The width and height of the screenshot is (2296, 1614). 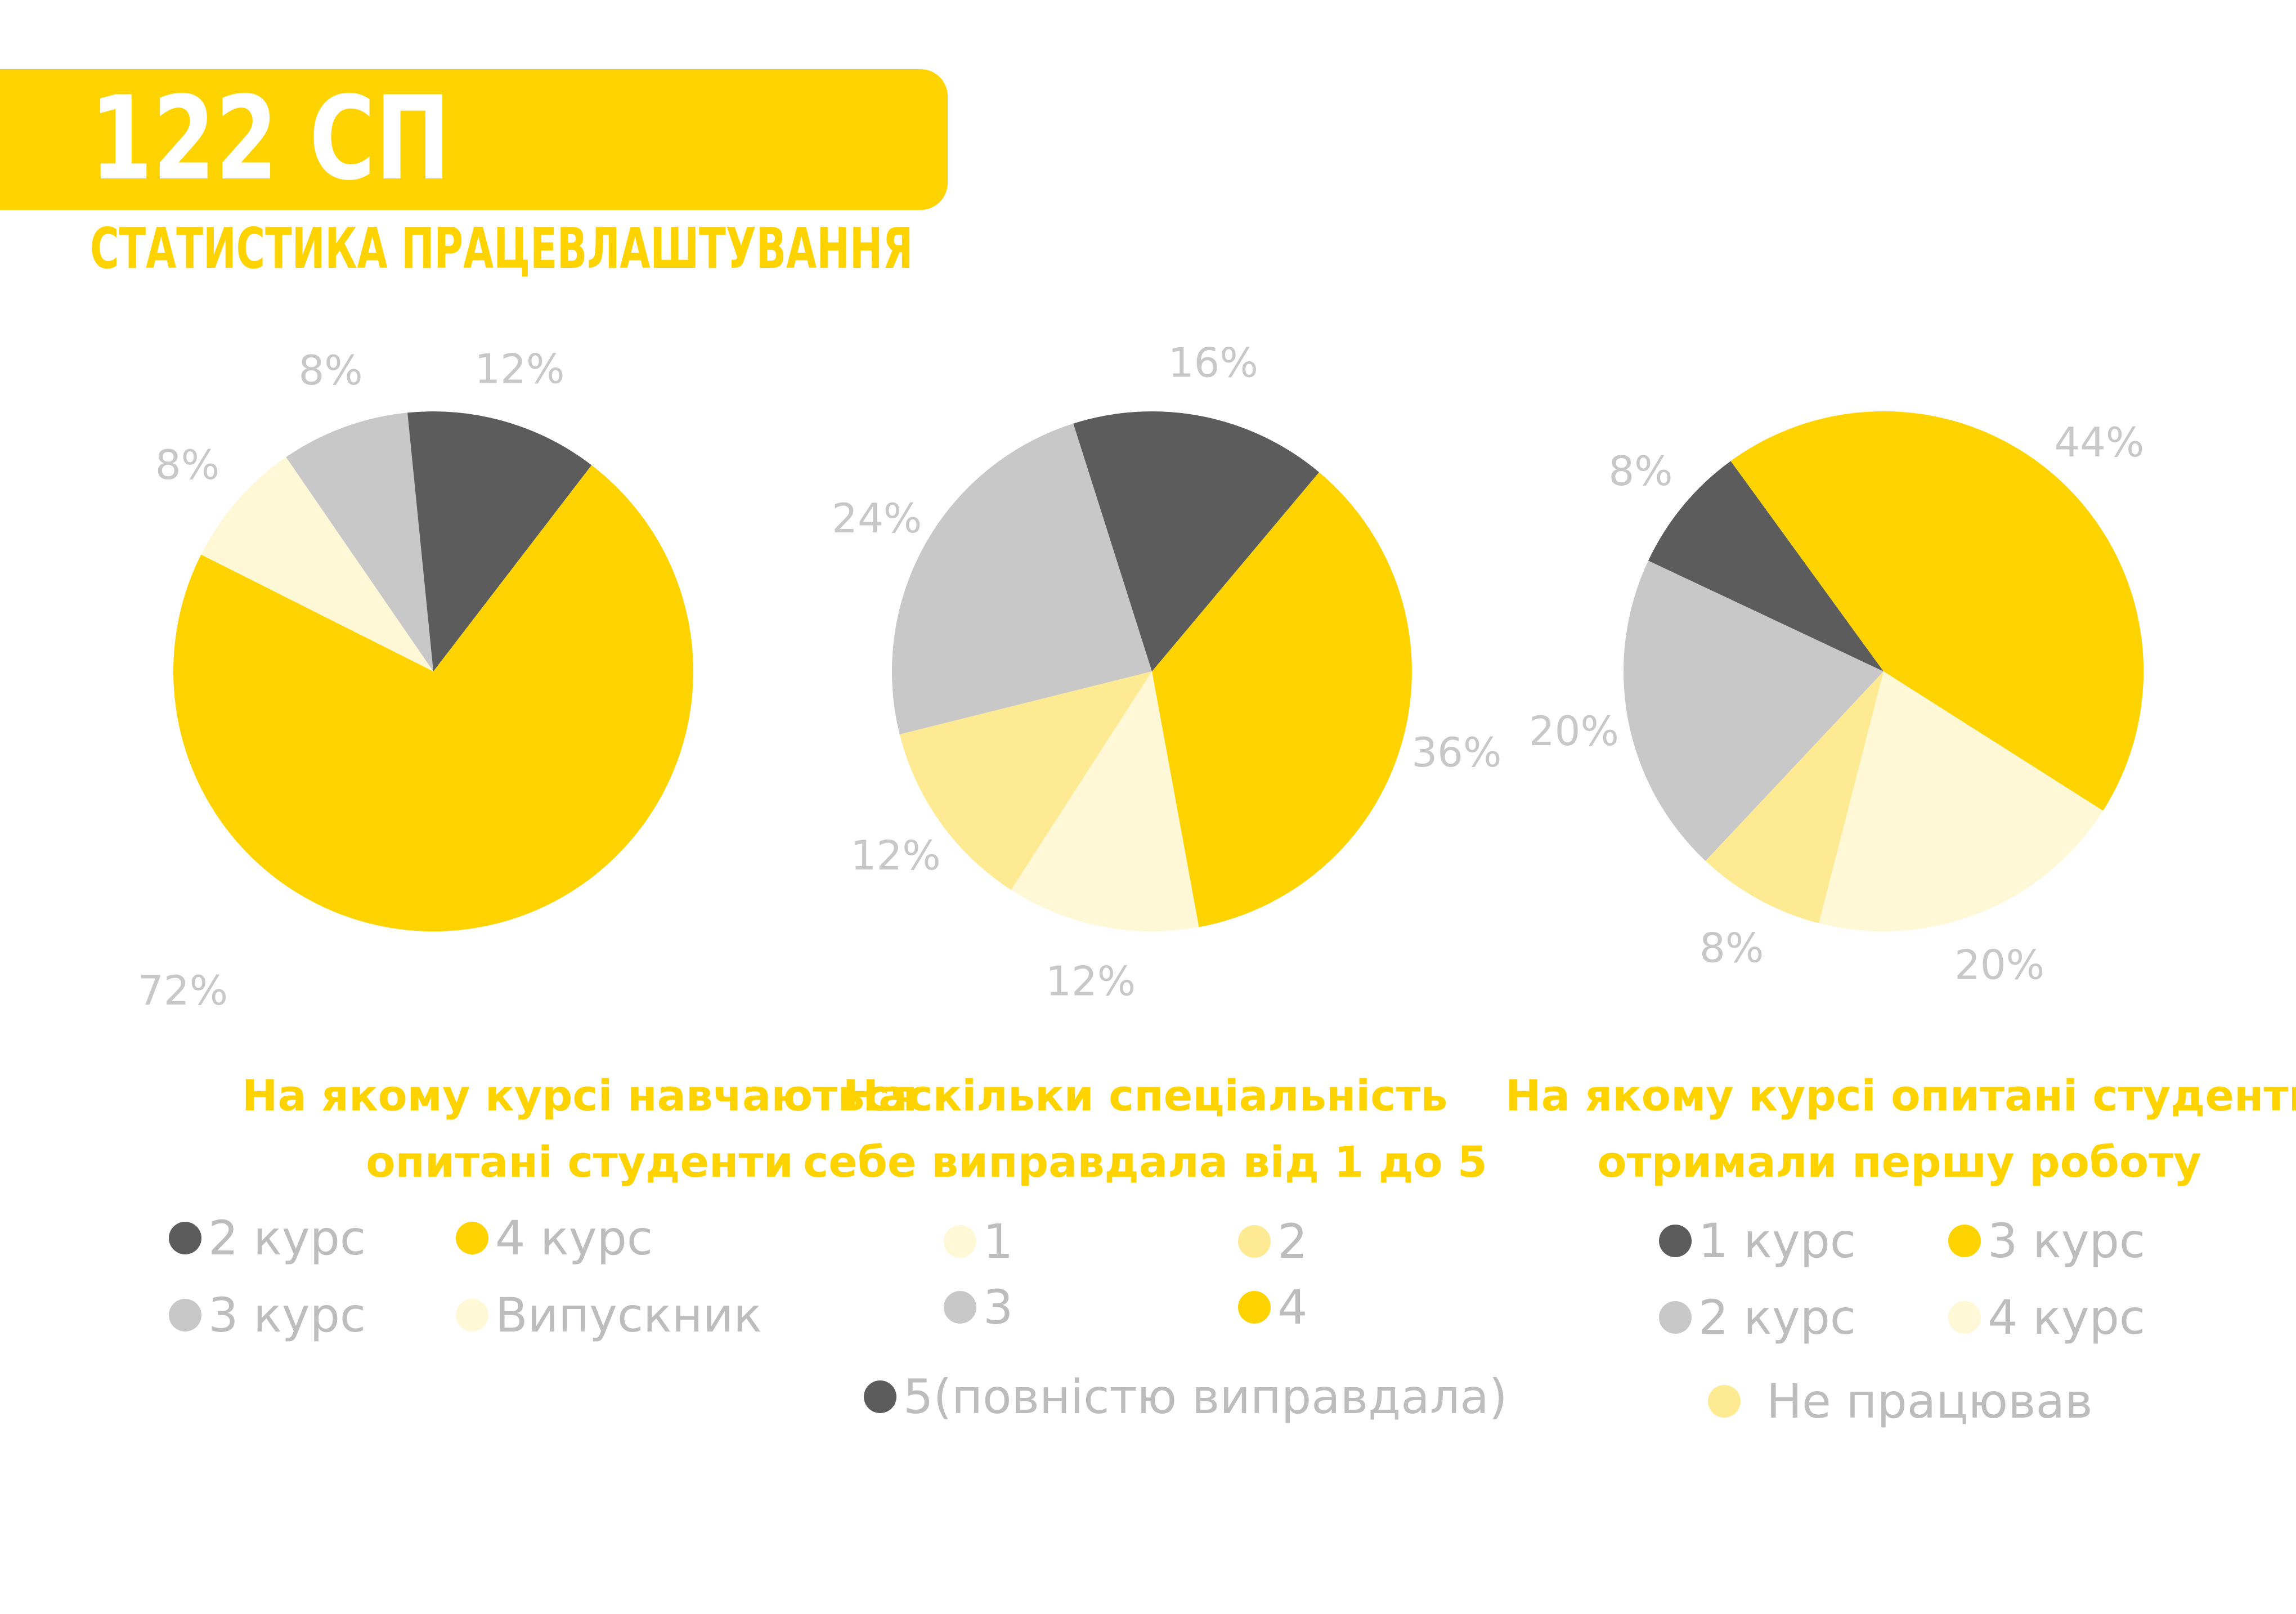 I want to click on legend-label: Випускник, so click(x=629, y=1315).